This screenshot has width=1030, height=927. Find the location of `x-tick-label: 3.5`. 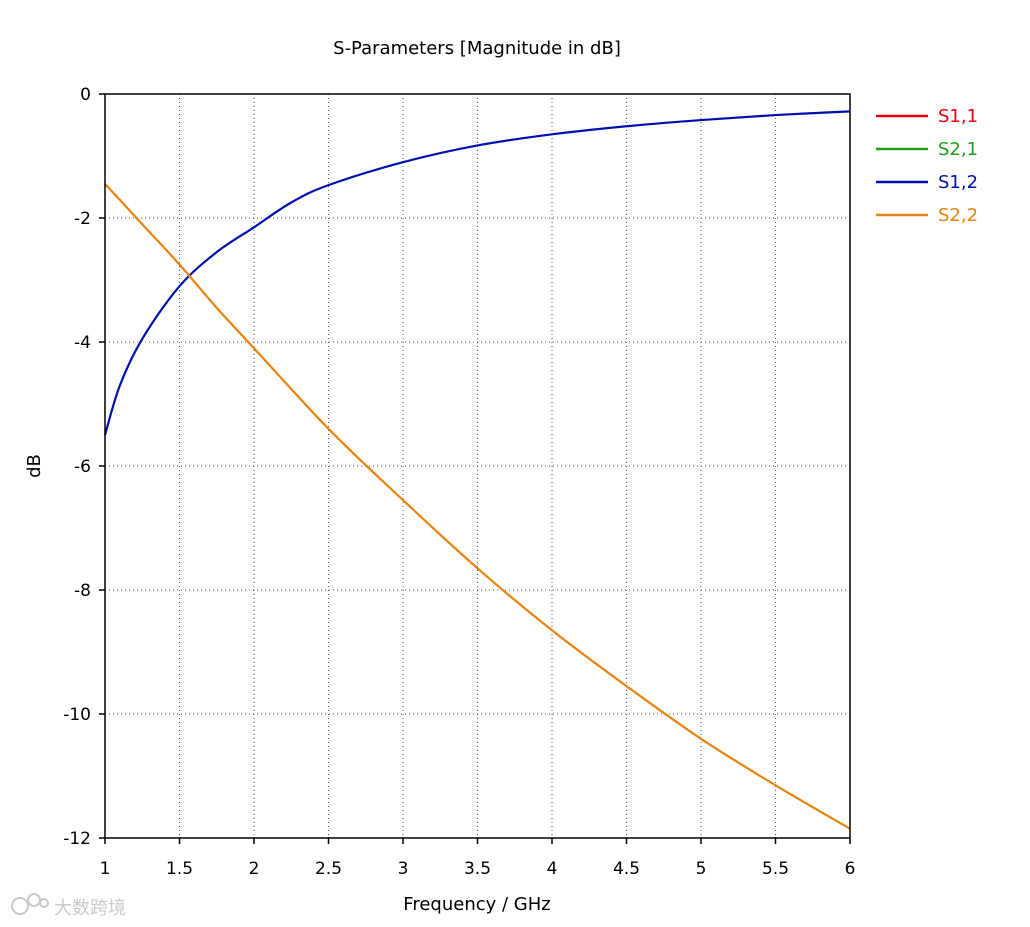

x-tick-label: 3.5 is located at coordinates (477, 869).